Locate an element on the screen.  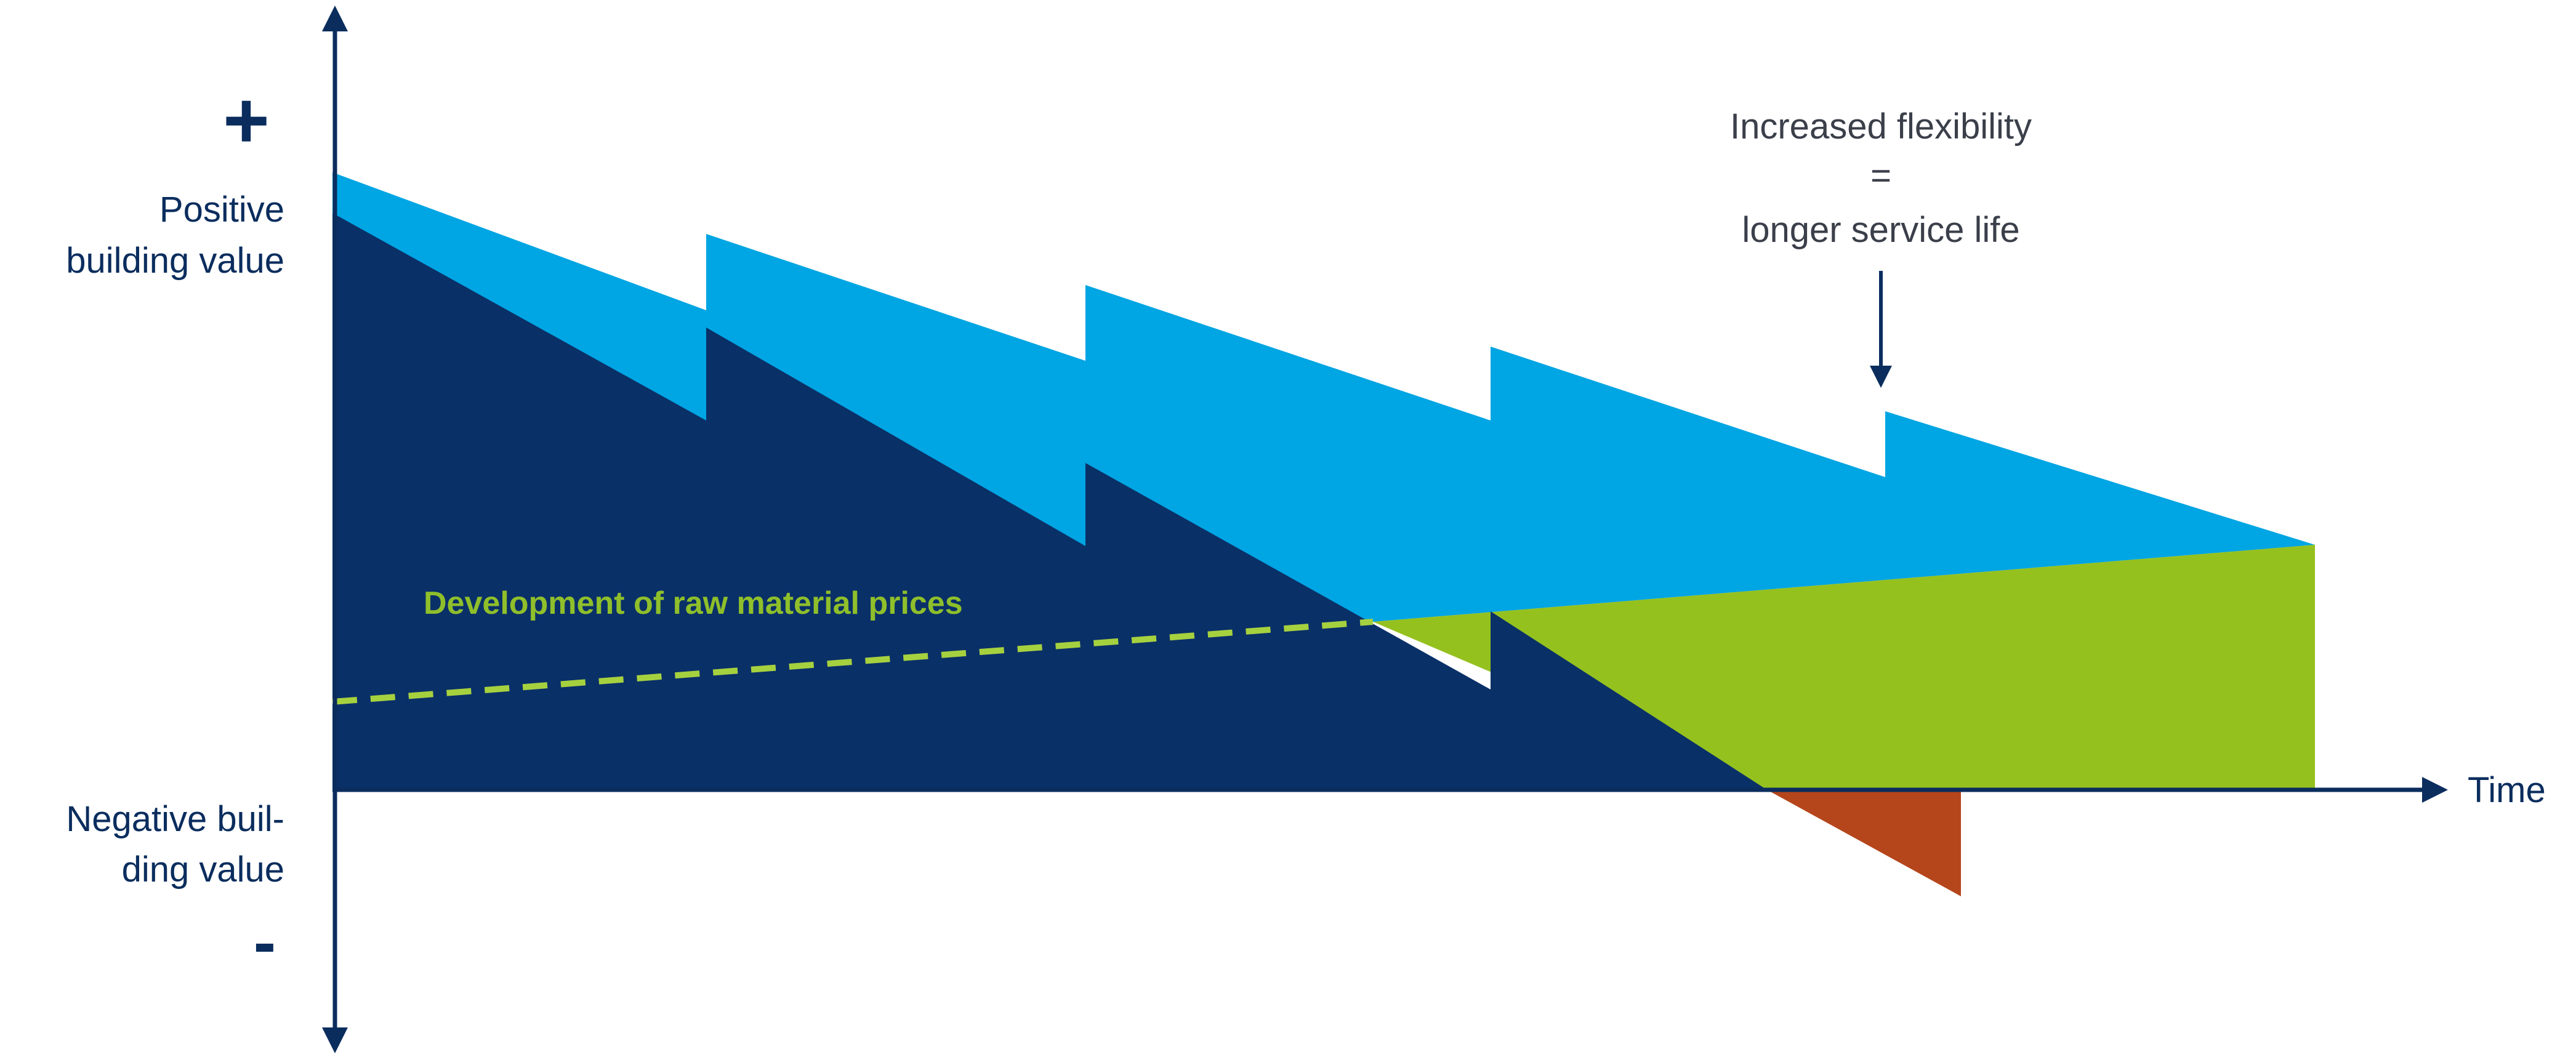
negative-label-line1: Negative buil- is located at coordinates (175, 819).